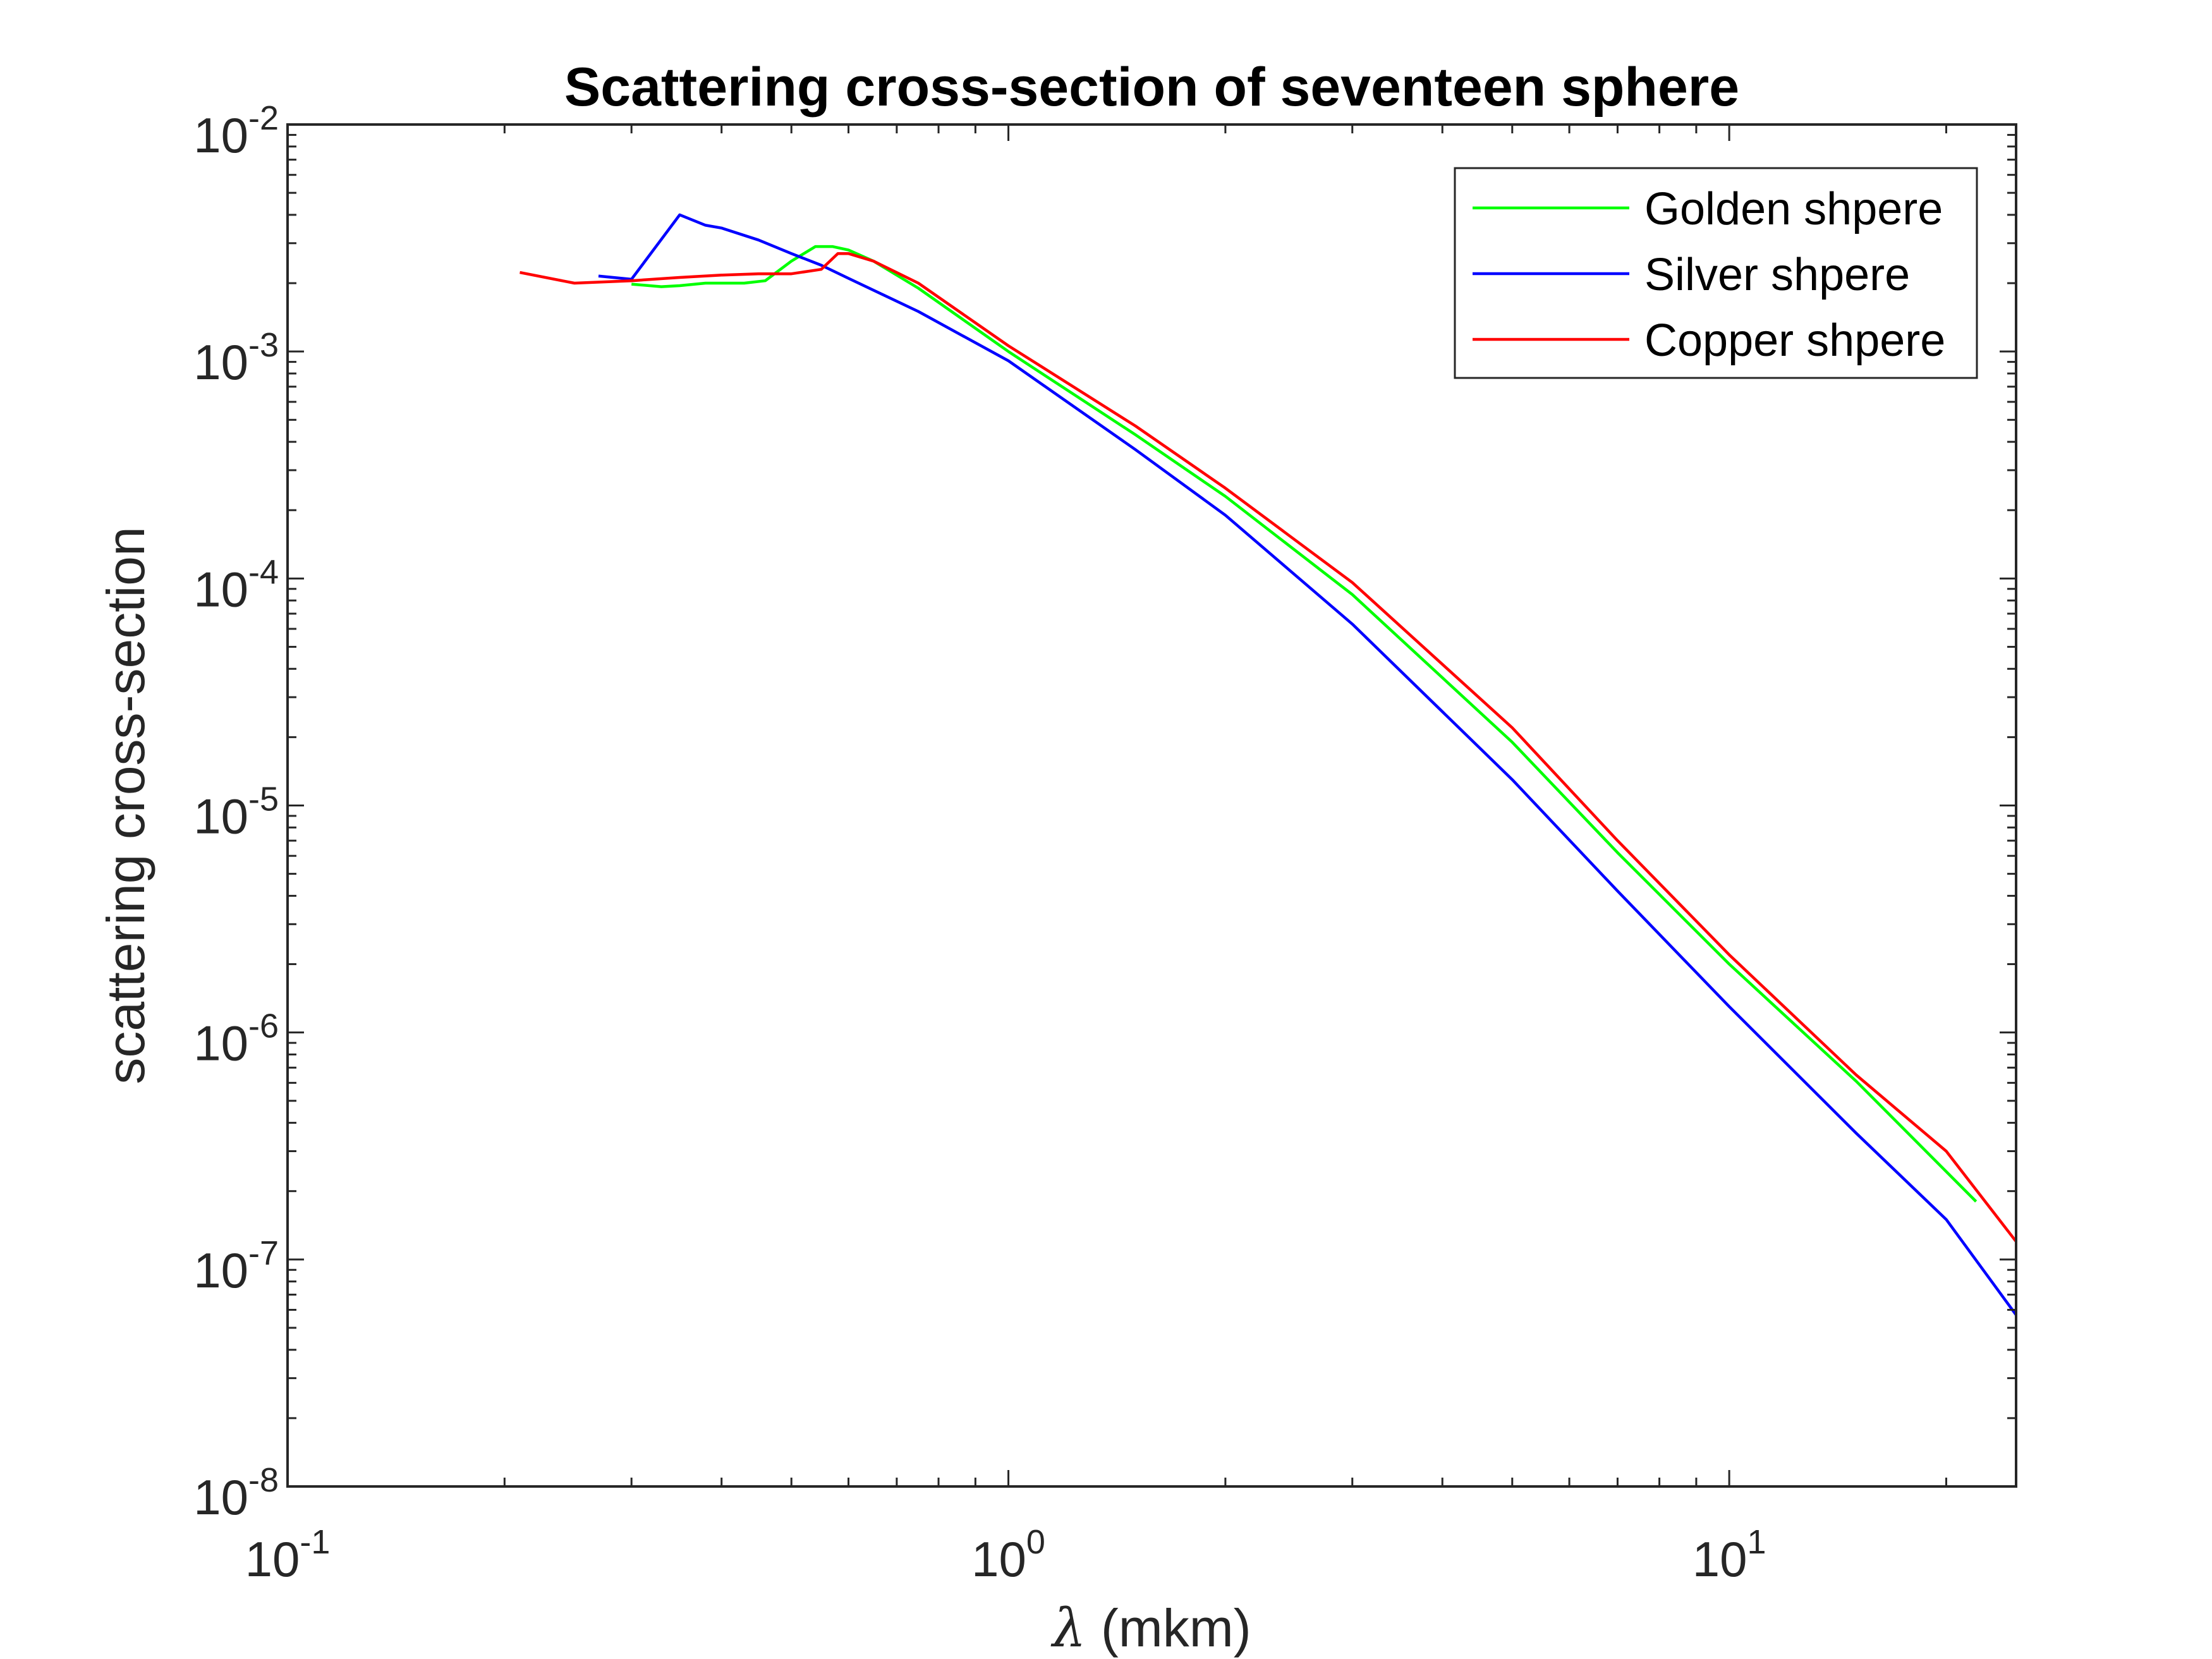 This screenshot has width=2212, height=1659. I want to click on y-tick-label-exponent: -7, so click(263, 1253).